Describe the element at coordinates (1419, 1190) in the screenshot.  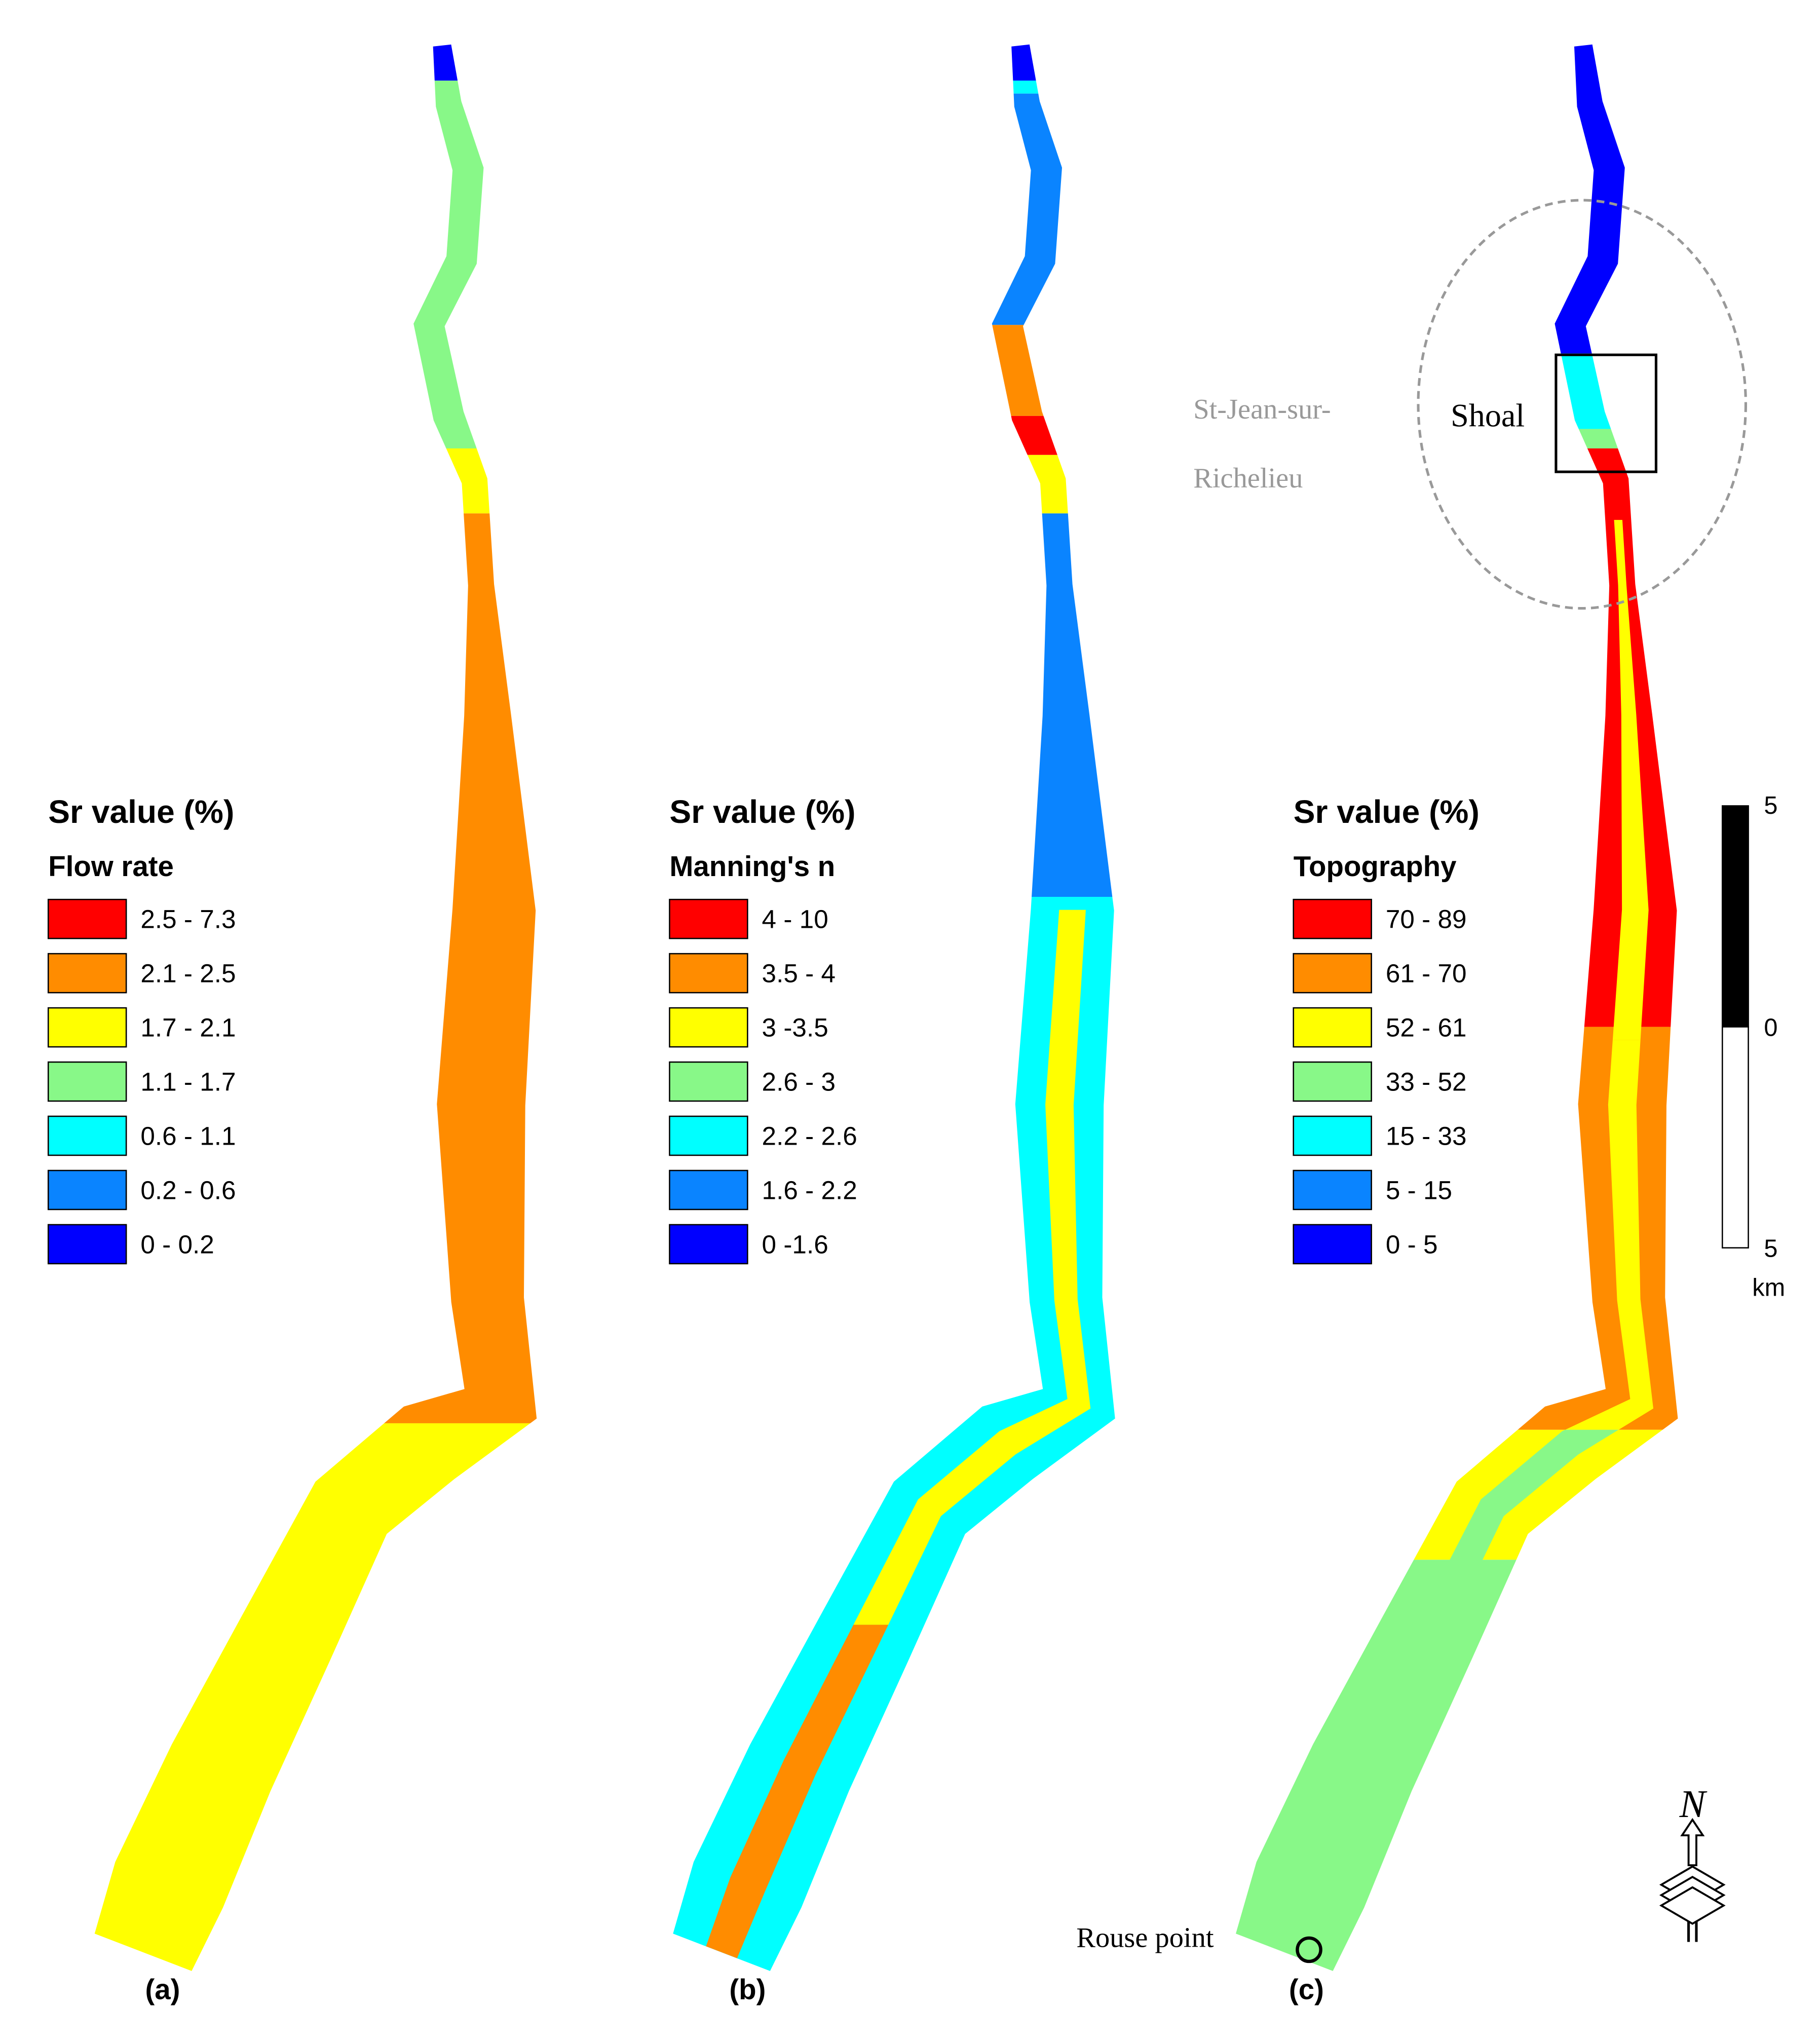
I see `legend-label: 5 - 15` at that location.